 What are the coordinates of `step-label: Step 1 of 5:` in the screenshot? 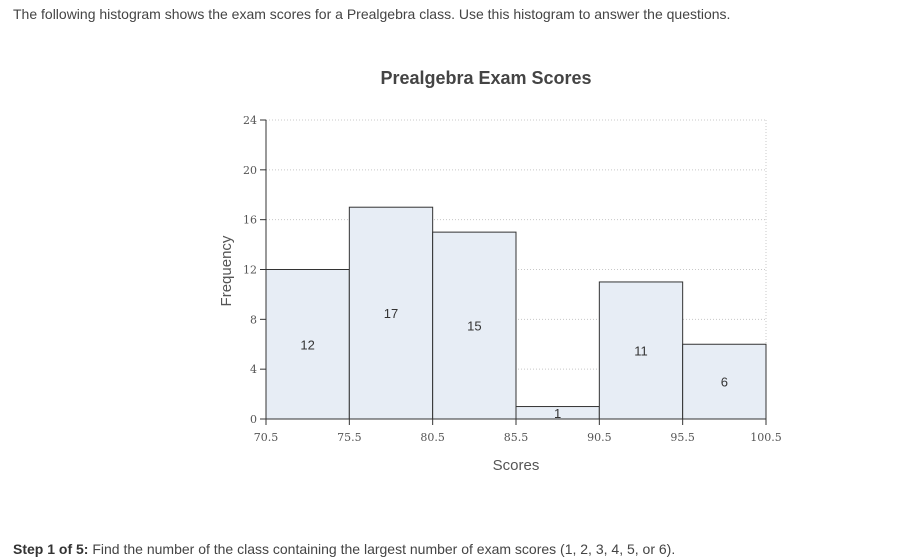 It's located at (51, 549).